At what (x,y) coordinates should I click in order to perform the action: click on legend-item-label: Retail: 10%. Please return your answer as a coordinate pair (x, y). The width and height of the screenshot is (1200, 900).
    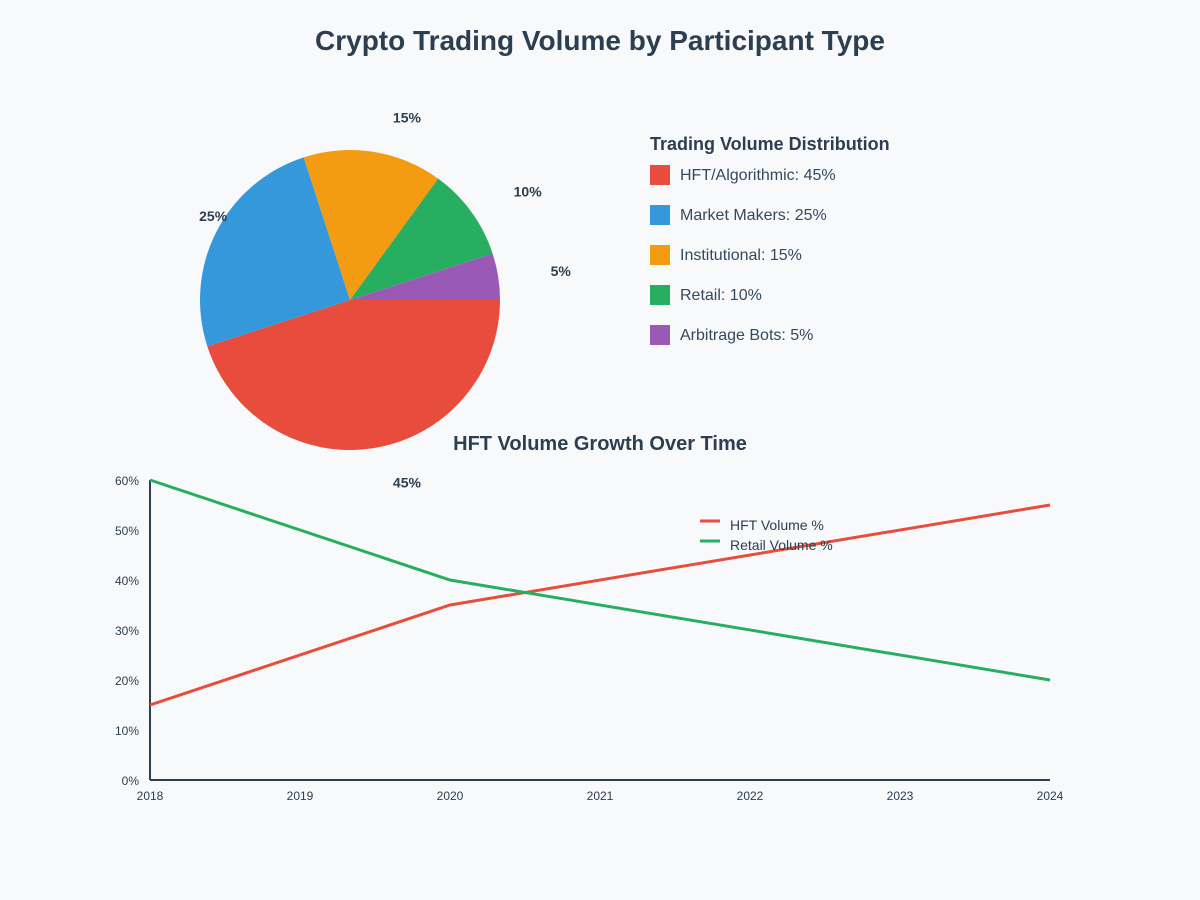
    Looking at the image, I should click on (721, 295).